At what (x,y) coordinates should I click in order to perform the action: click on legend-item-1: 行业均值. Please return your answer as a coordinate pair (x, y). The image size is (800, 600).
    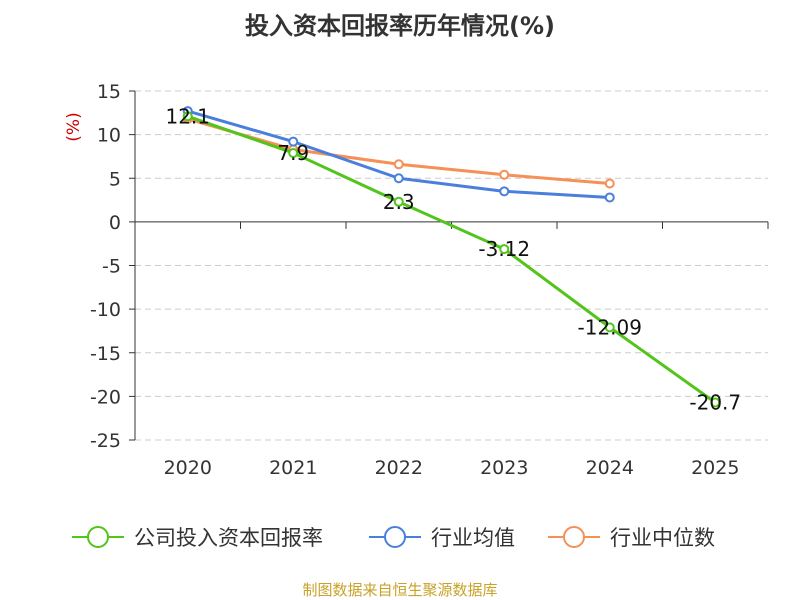
    Looking at the image, I should click on (442, 538).